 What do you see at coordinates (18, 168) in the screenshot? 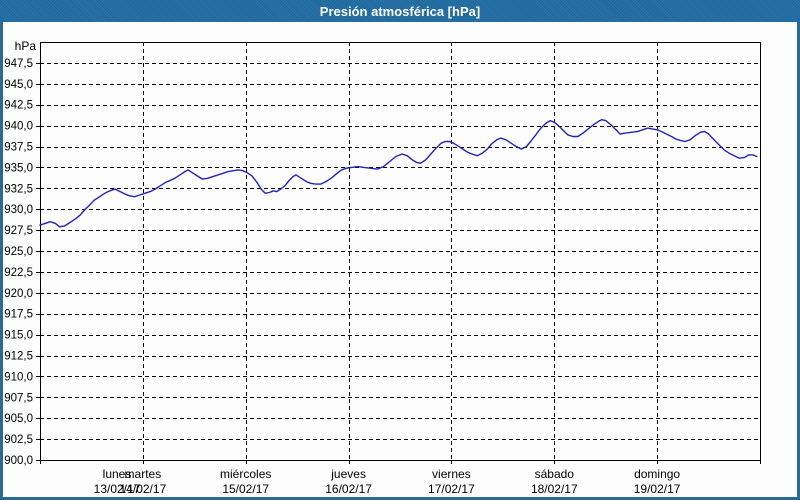
I see `y-tick-label: 935,0` at bounding box center [18, 168].